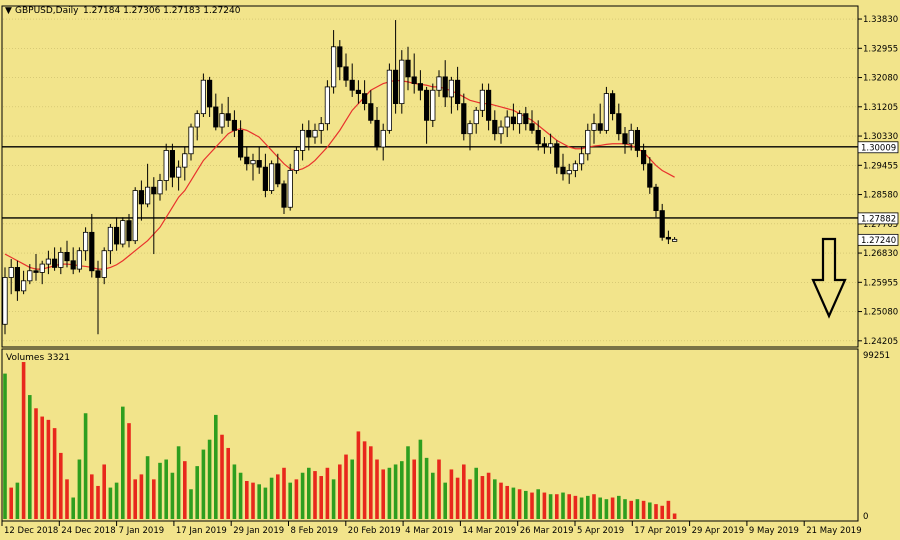 Image resolution: width=900 pixels, height=540 pixels. Describe the element at coordinates (880, 342) in the screenshot. I see `price-tick-label: 1.24205` at that location.